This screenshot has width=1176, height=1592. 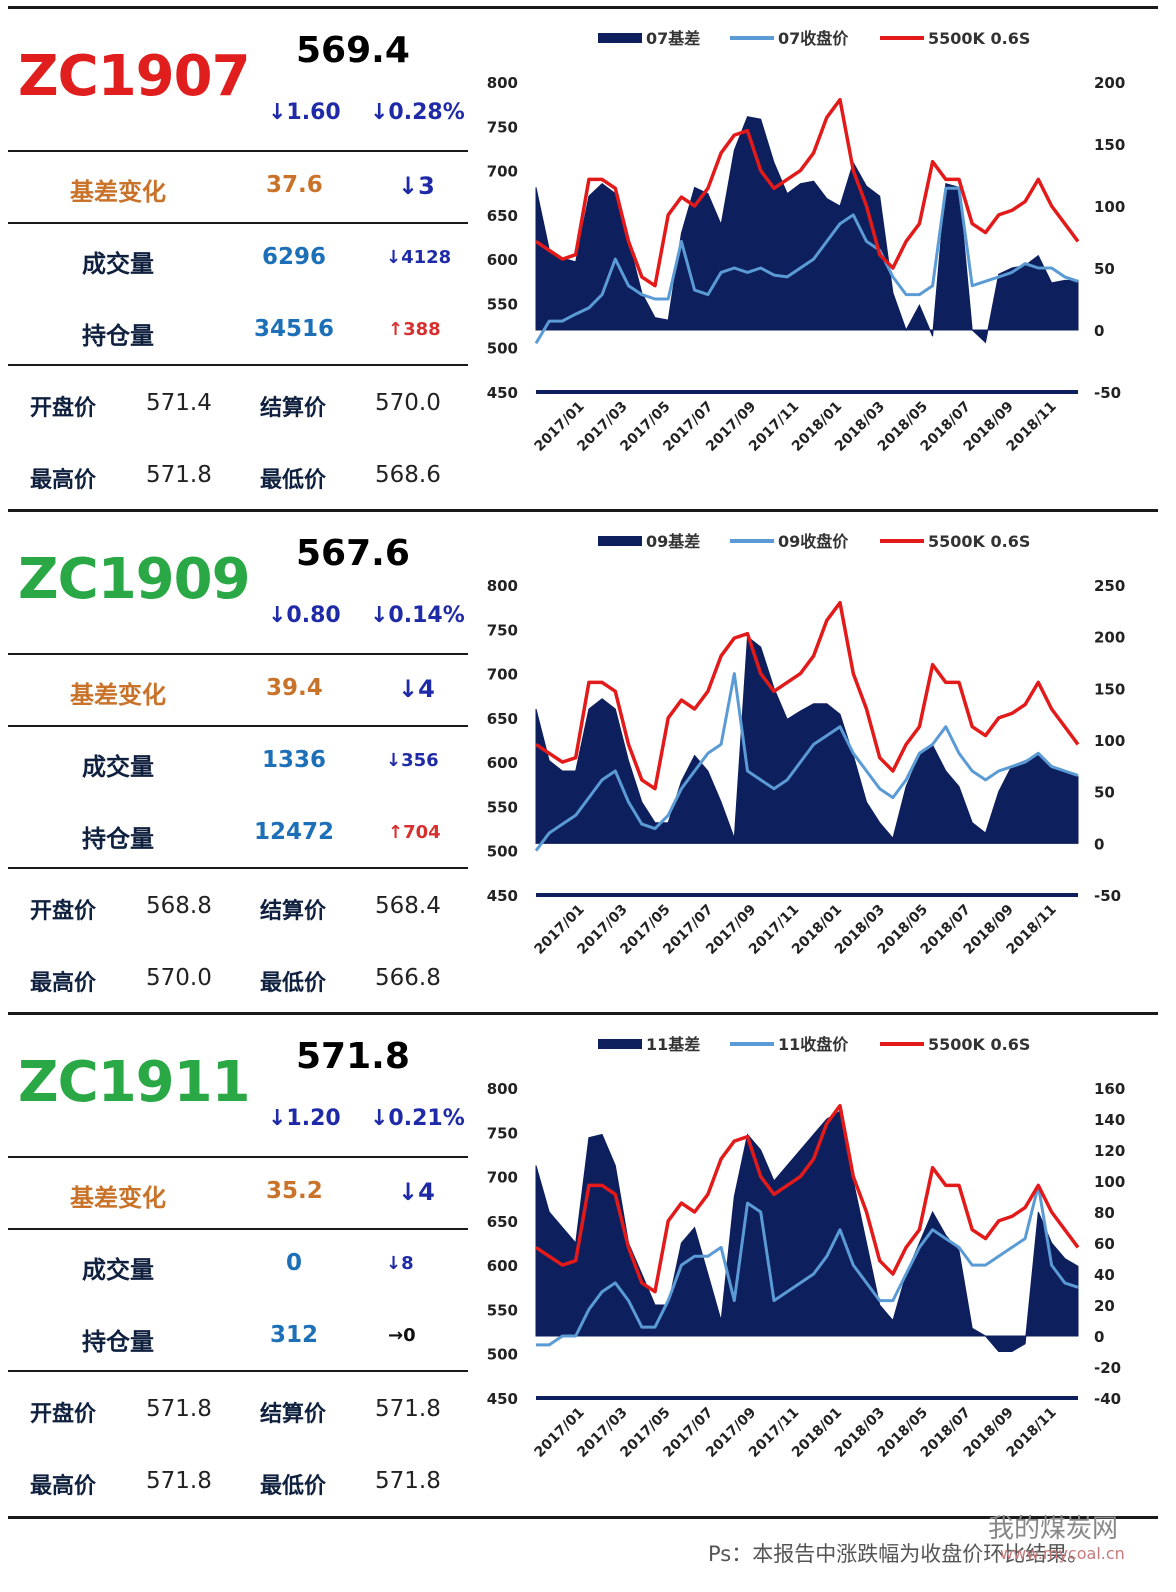 What do you see at coordinates (408, 475) in the screenshot?
I see `low-value: 568.6` at bounding box center [408, 475].